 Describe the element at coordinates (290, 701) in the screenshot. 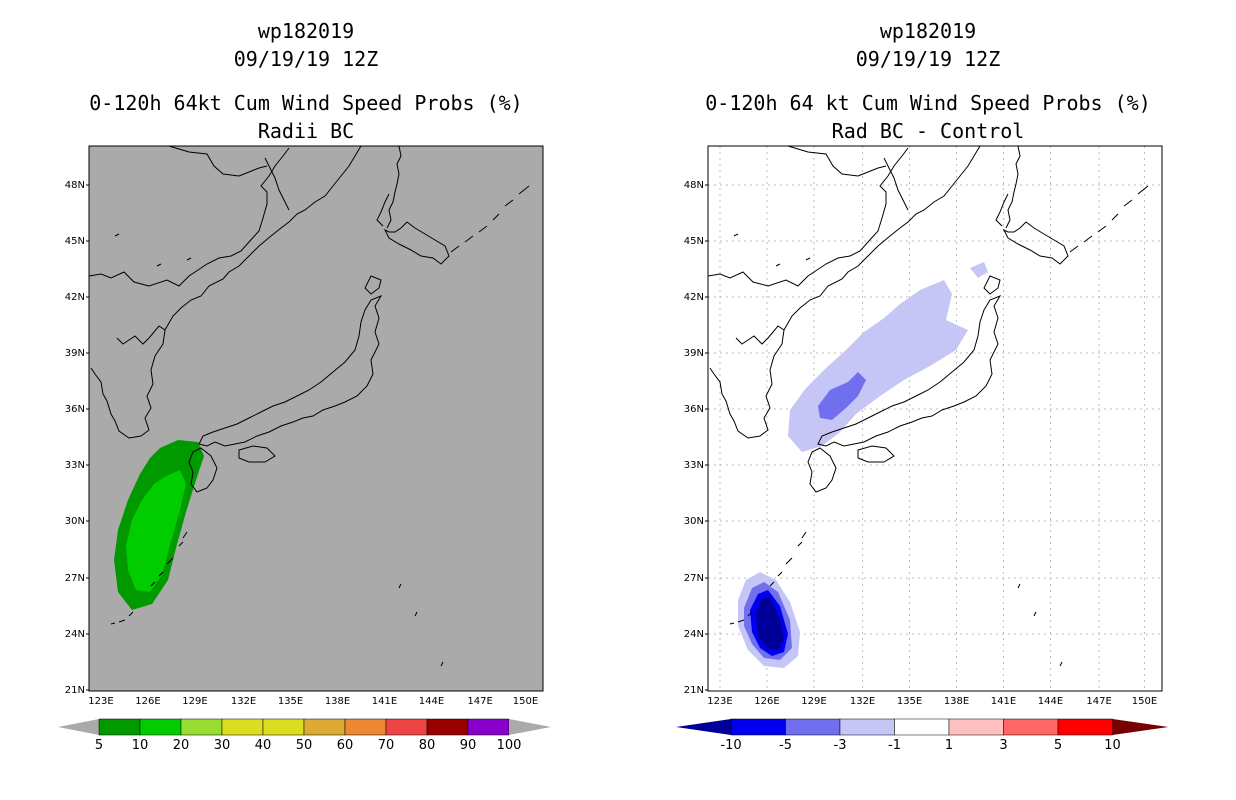

I see `left-lon-label: 135E` at that location.